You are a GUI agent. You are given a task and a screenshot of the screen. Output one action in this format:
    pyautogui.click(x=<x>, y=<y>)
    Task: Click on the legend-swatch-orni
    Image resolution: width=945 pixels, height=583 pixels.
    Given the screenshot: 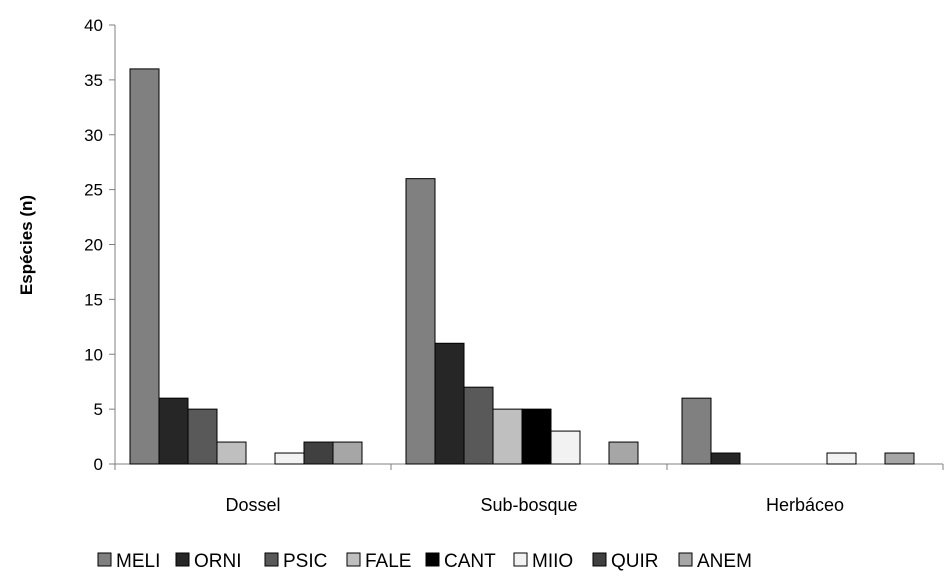 What is the action you would take?
    pyautogui.click(x=182, y=559)
    